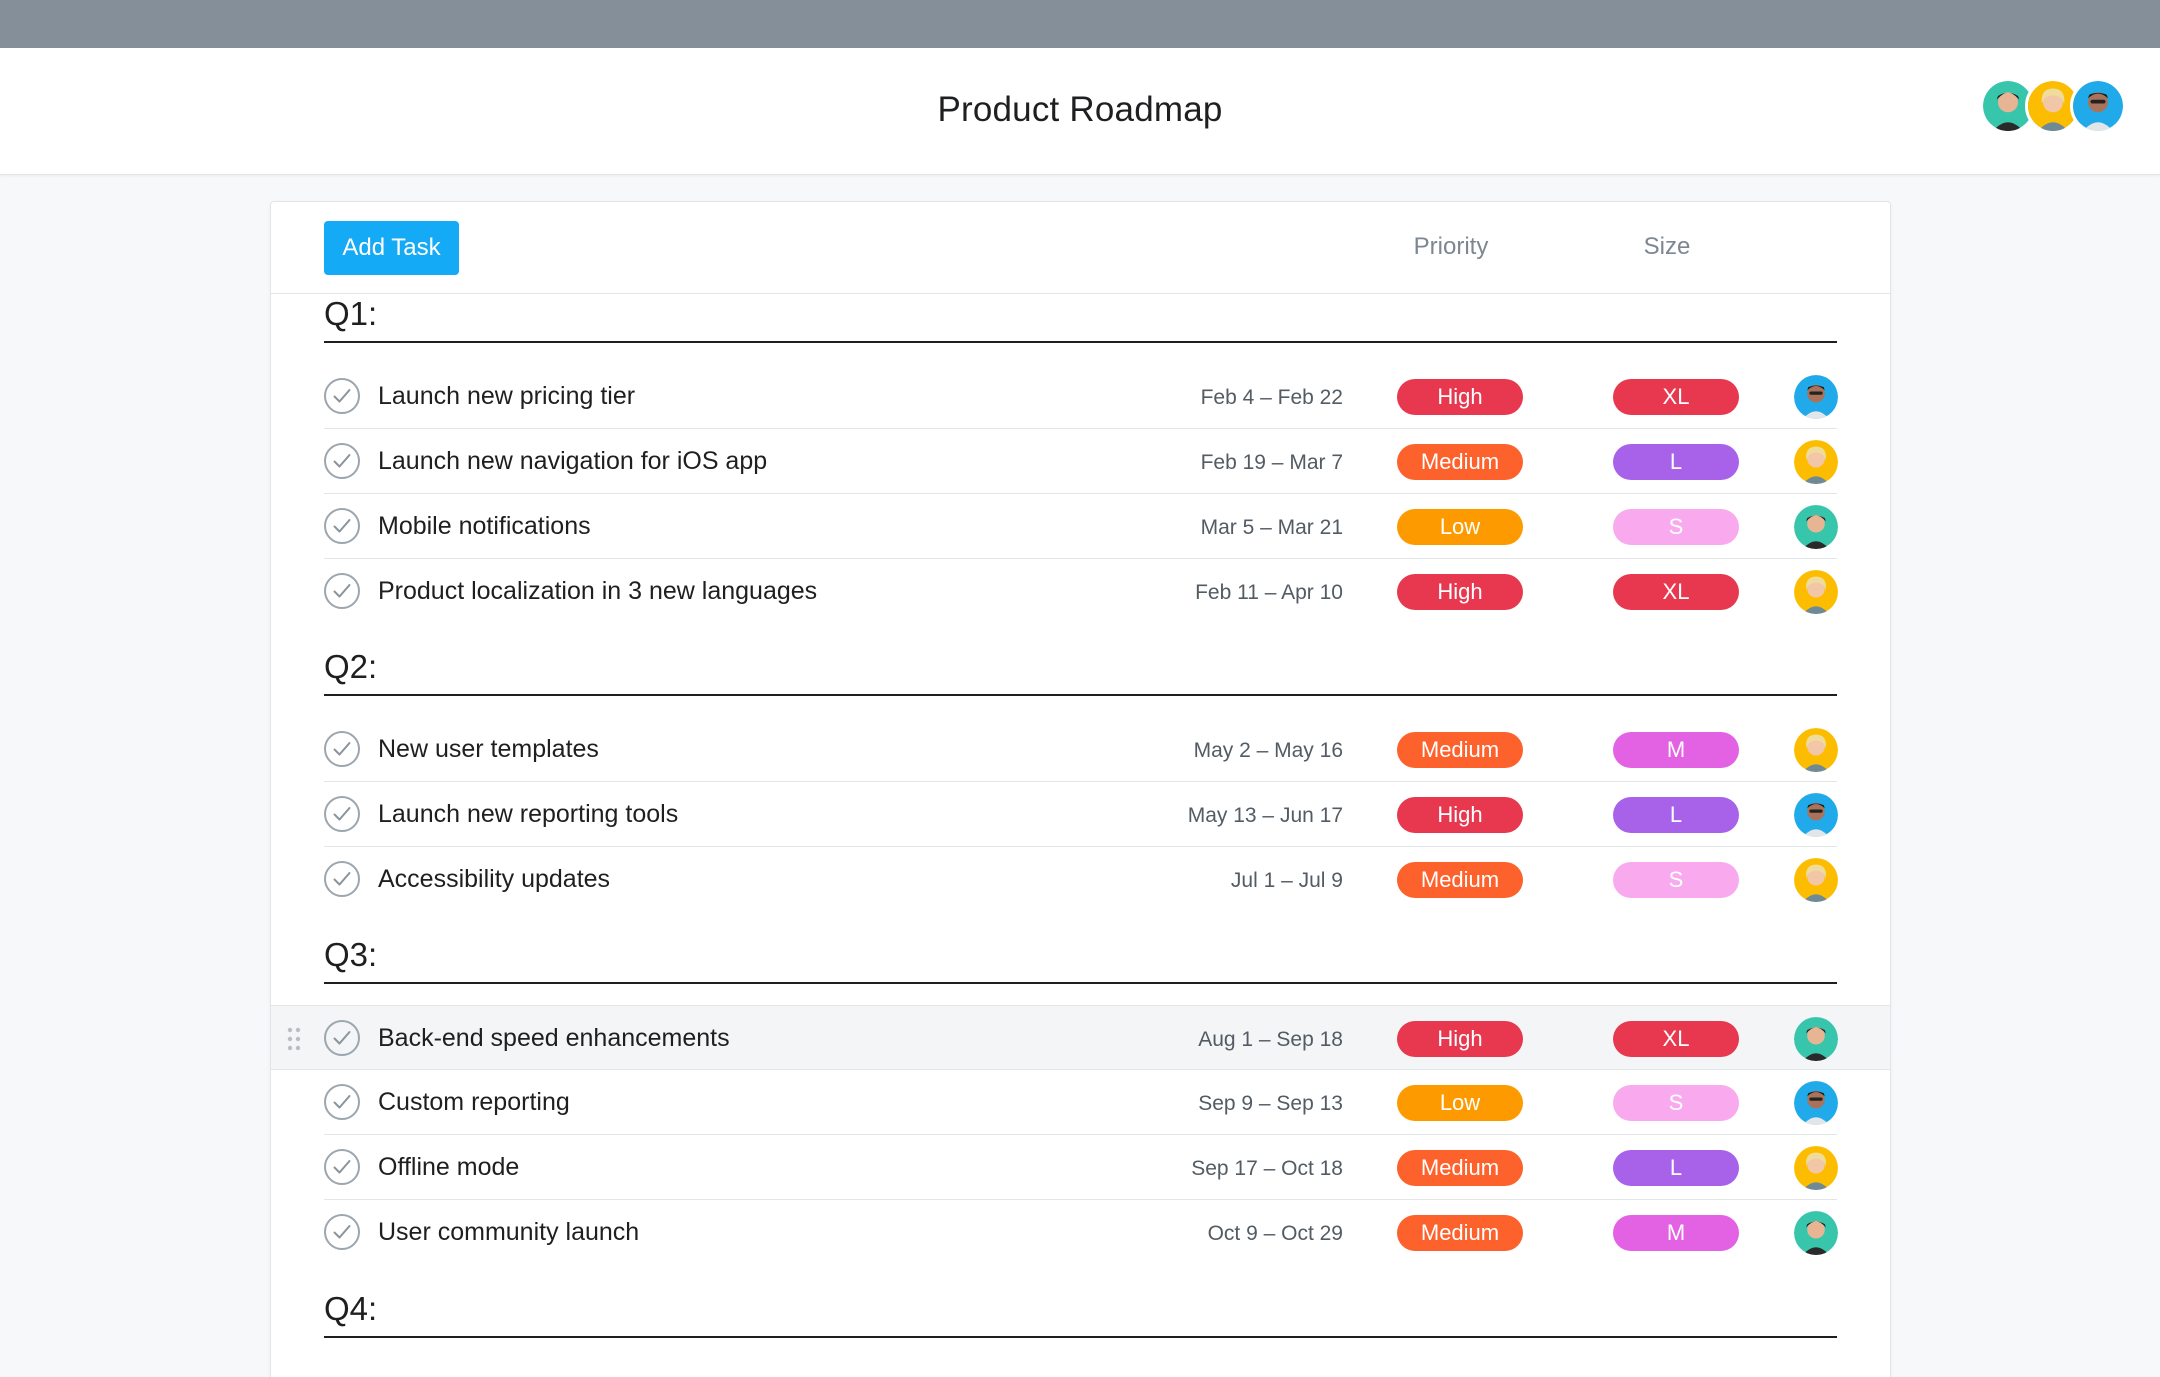  What do you see at coordinates (528, 814) in the screenshot?
I see `task-name: Launch new reporting tools` at bounding box center [528, 814].